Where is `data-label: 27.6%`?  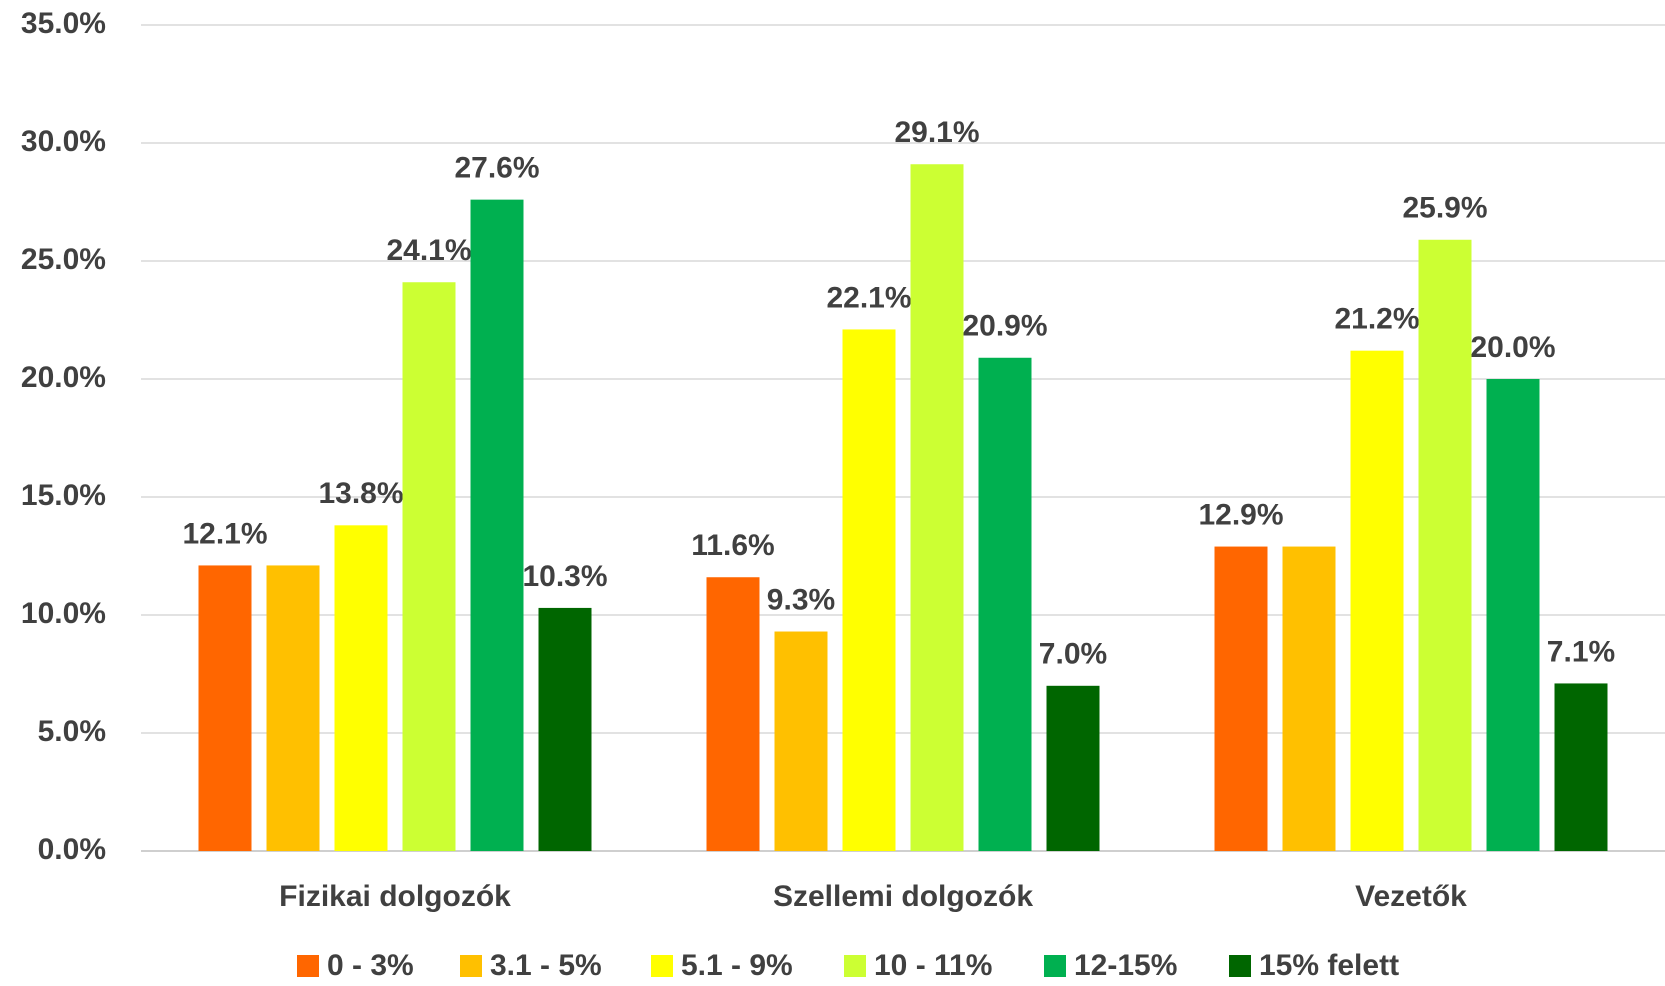
data-label: 27.6% is located at coordinates (496, 168).